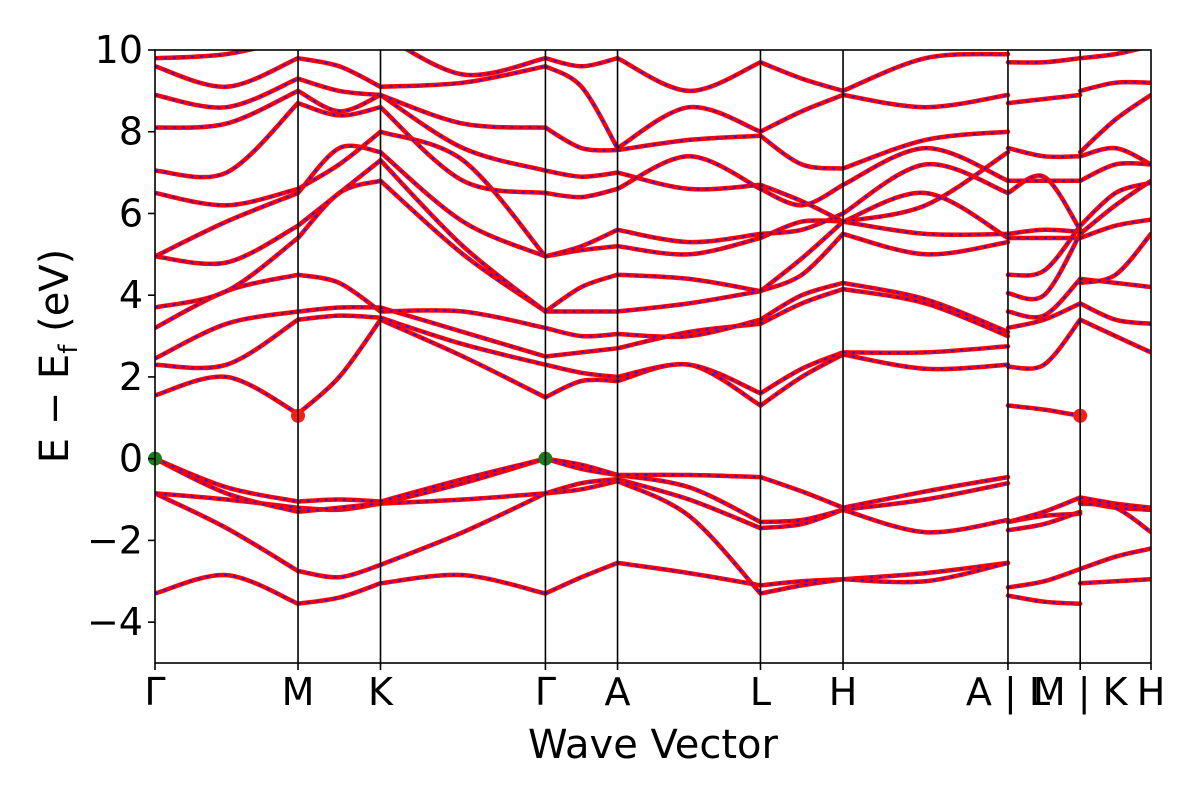 This screenshot has width=1200, height=800. What do you see at coordinates (689, 336) in the screenshot?
I see `band-dash-seg4-b7` at bounding box center [689, 336].